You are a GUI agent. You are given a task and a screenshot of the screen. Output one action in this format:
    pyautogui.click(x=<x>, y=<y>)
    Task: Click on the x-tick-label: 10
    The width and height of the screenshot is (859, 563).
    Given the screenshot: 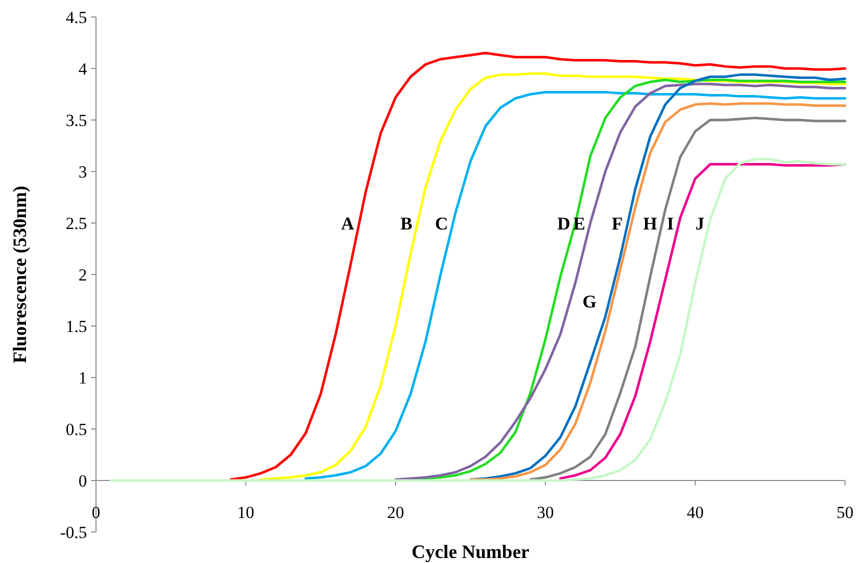 What is the action you would take?
    pyautogui.click(x=245, y=512)
    